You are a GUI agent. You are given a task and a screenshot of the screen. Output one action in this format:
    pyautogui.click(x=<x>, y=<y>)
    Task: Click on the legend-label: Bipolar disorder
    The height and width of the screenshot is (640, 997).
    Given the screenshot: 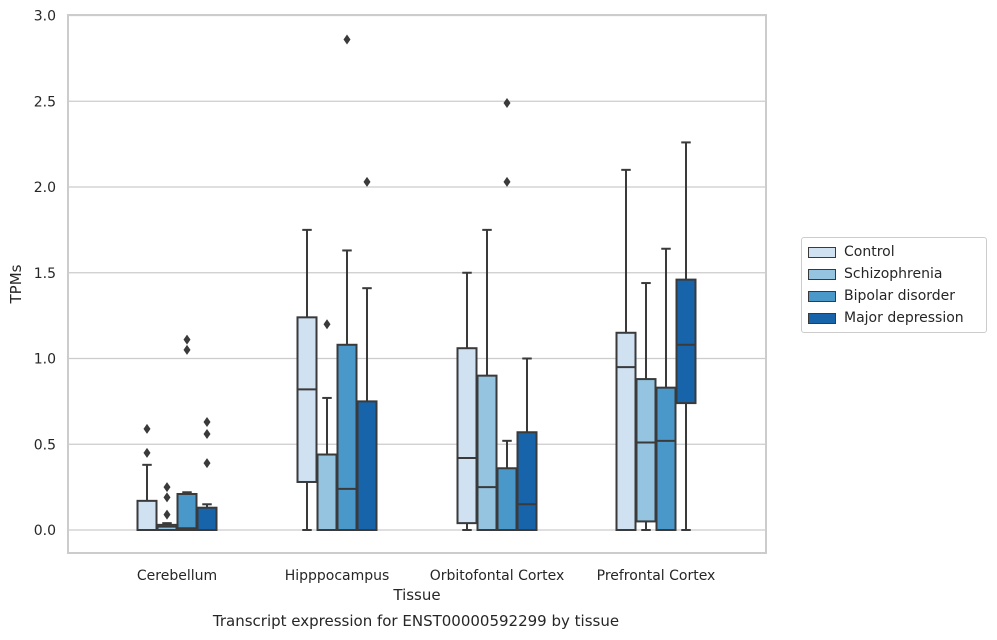 What is the action you would take?
    pyautogui.click(x=900, y=296)
    